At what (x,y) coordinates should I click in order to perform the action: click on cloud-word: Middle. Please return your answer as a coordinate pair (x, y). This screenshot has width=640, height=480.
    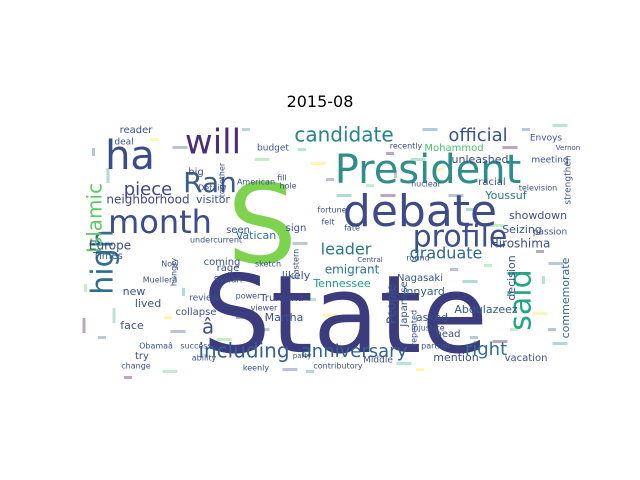
    Looking at the image, I should click on (378, 361).